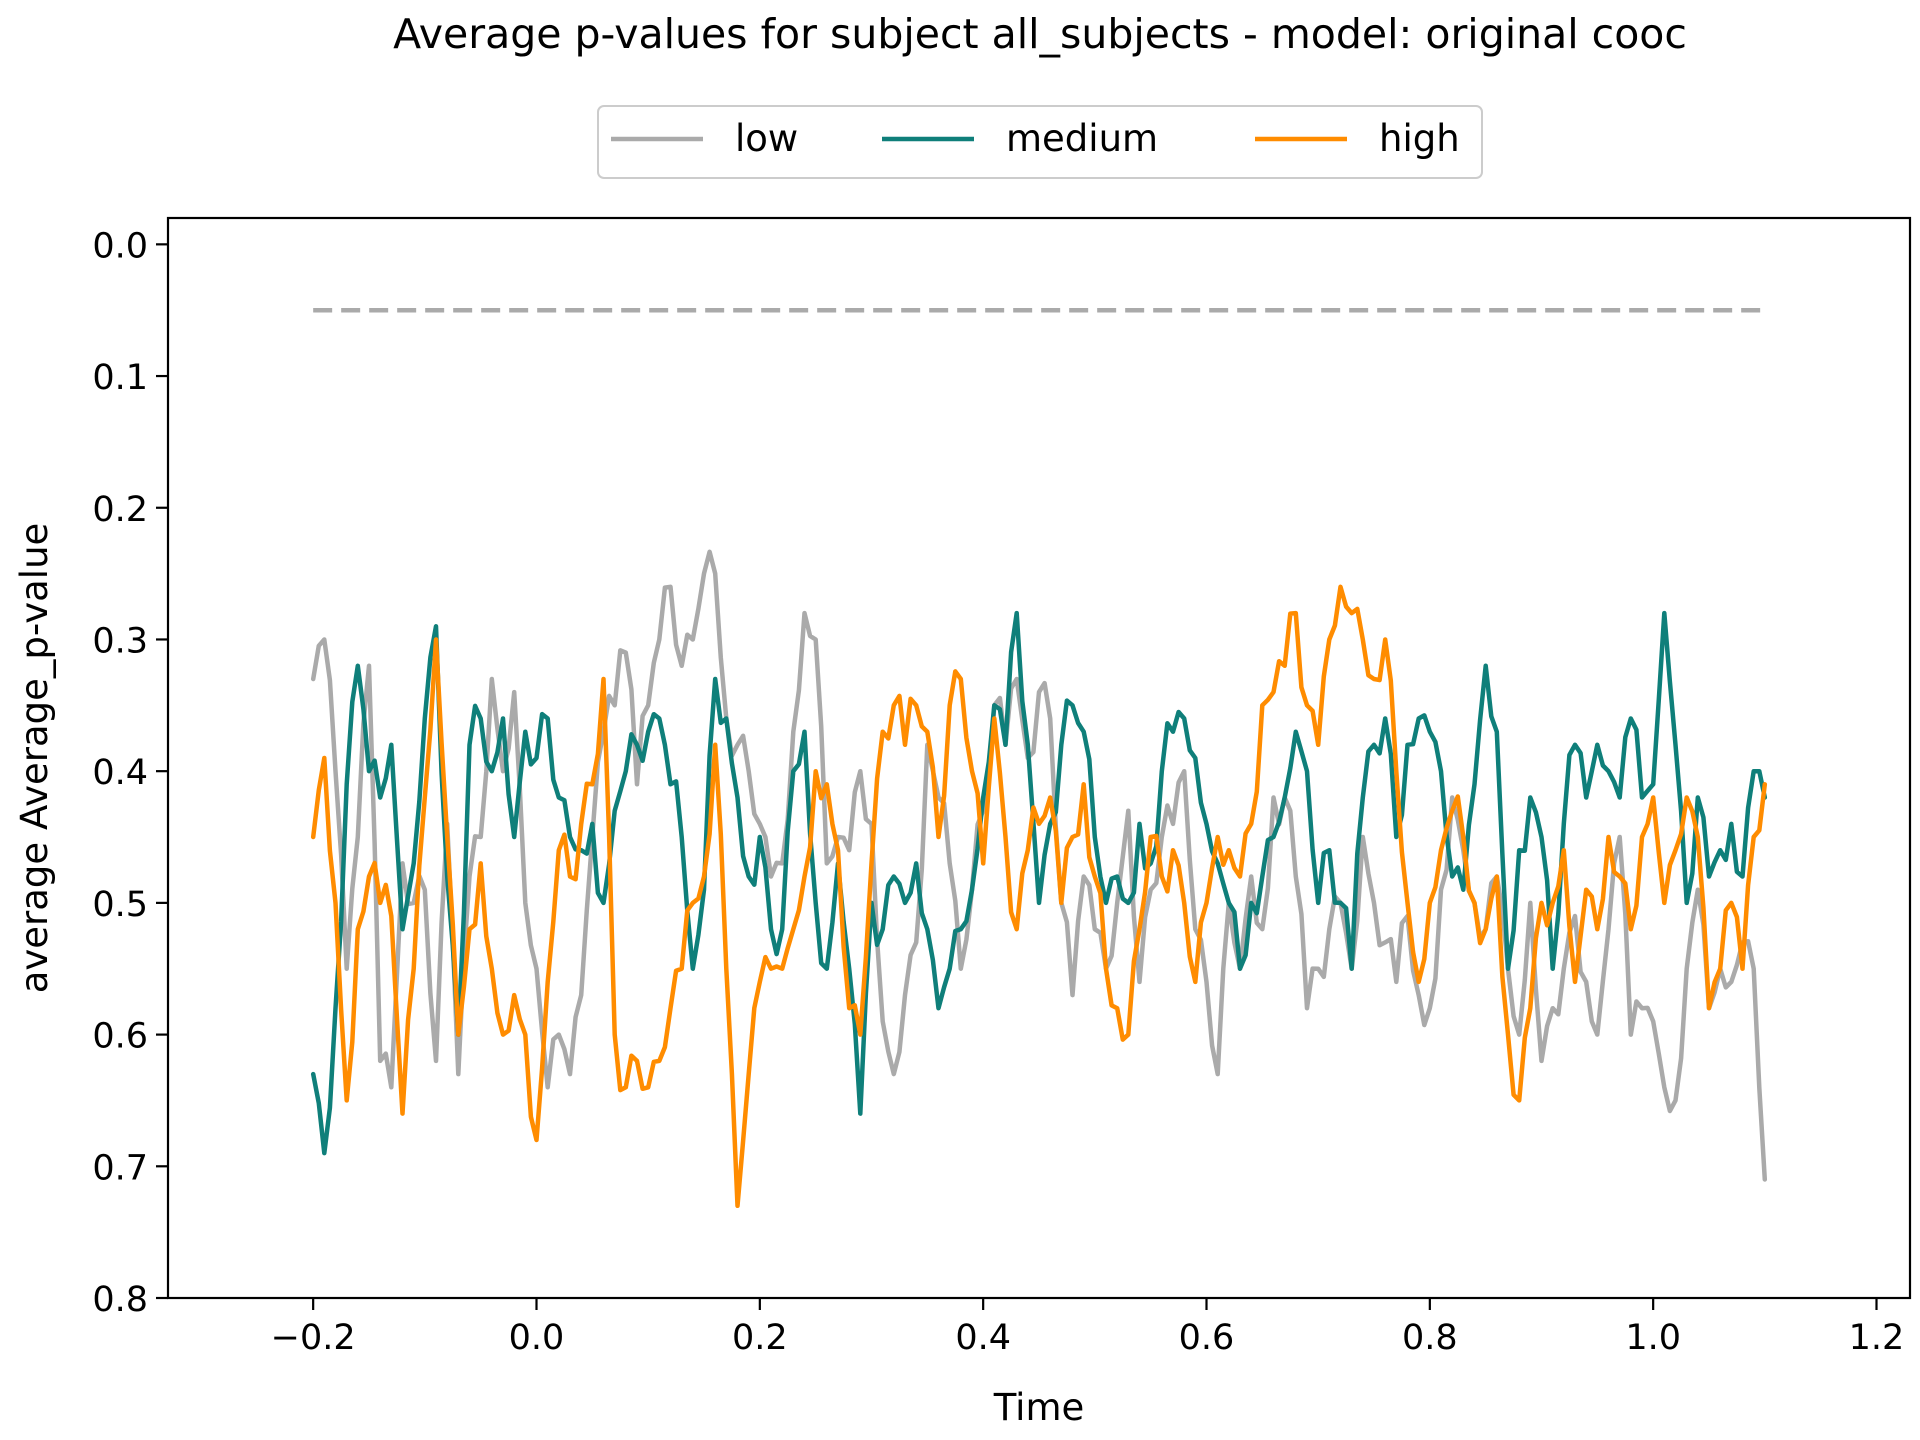 This screenshot has height=1440, width=1920. What do you see at coordinates (1082, 138) in the screenshot?
I see `legend-label-medium: medium` at bounding box center [1082, 138].